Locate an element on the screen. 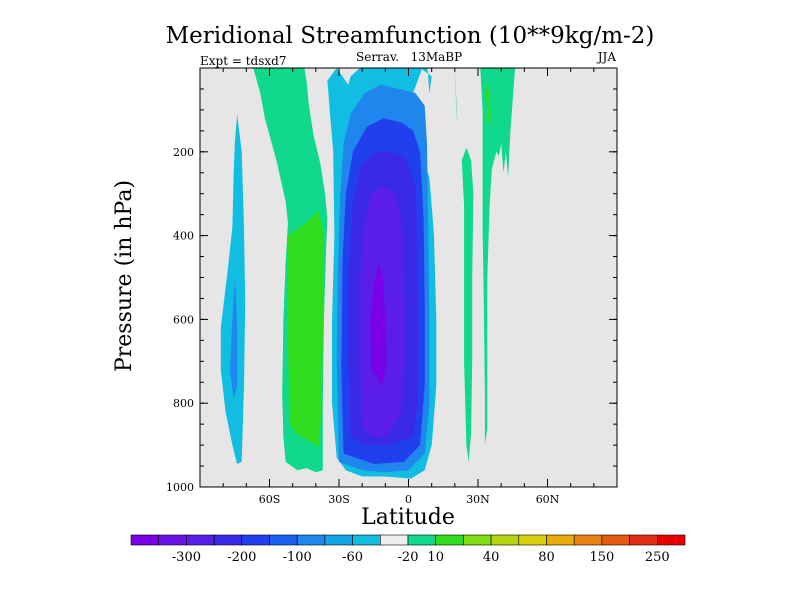  subtitle-center: Serrav. 13MaBP is located at coordinates (409, 57).